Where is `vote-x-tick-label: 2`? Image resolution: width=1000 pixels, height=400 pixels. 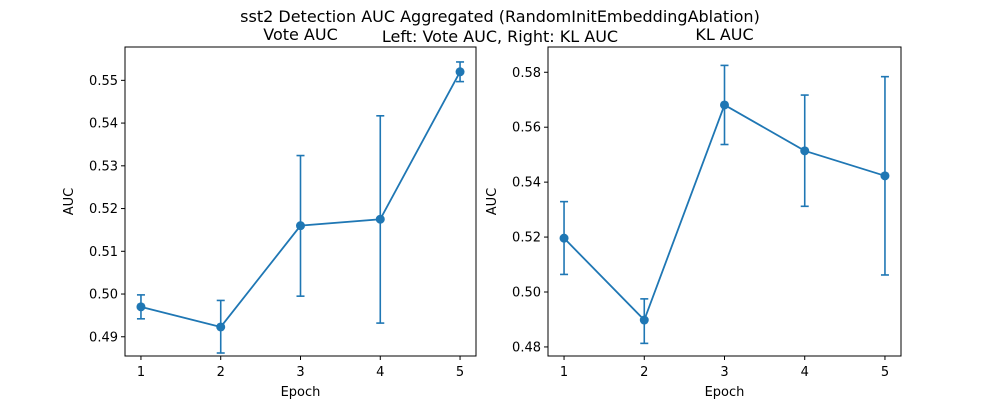 vote-x-tick-label: 2 is located at coordinates (221, 372).